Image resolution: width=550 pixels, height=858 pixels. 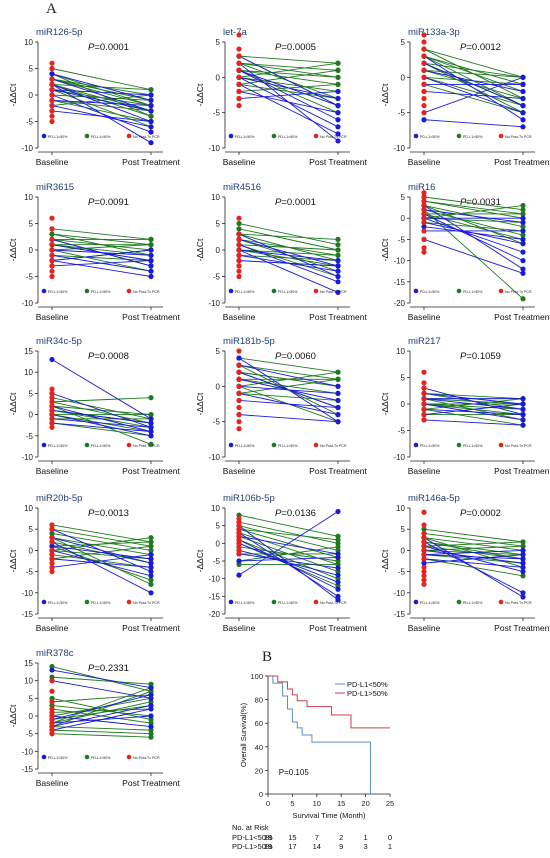 What do you see at coordinates (55, 187) in the screenshot?
I see `panel-title: miR3615` at bounding box center [55, 187].